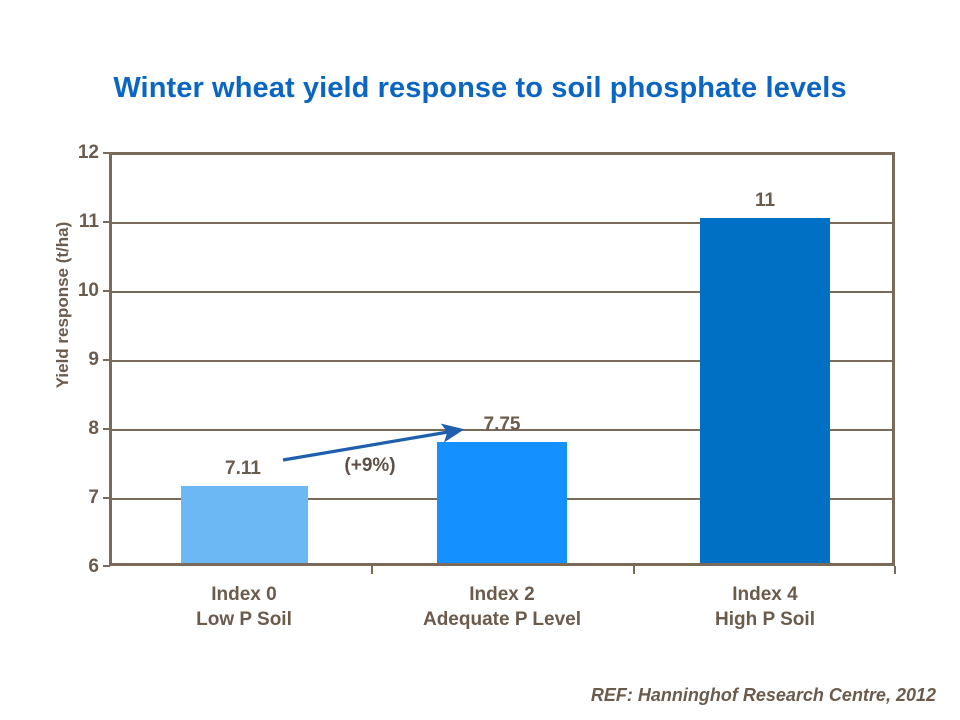  What do you see at coordinates (765, 594) in the screenshot?
I see `x-axis-label-index-4-line1: Index 4` at bounding box center [765, 594].